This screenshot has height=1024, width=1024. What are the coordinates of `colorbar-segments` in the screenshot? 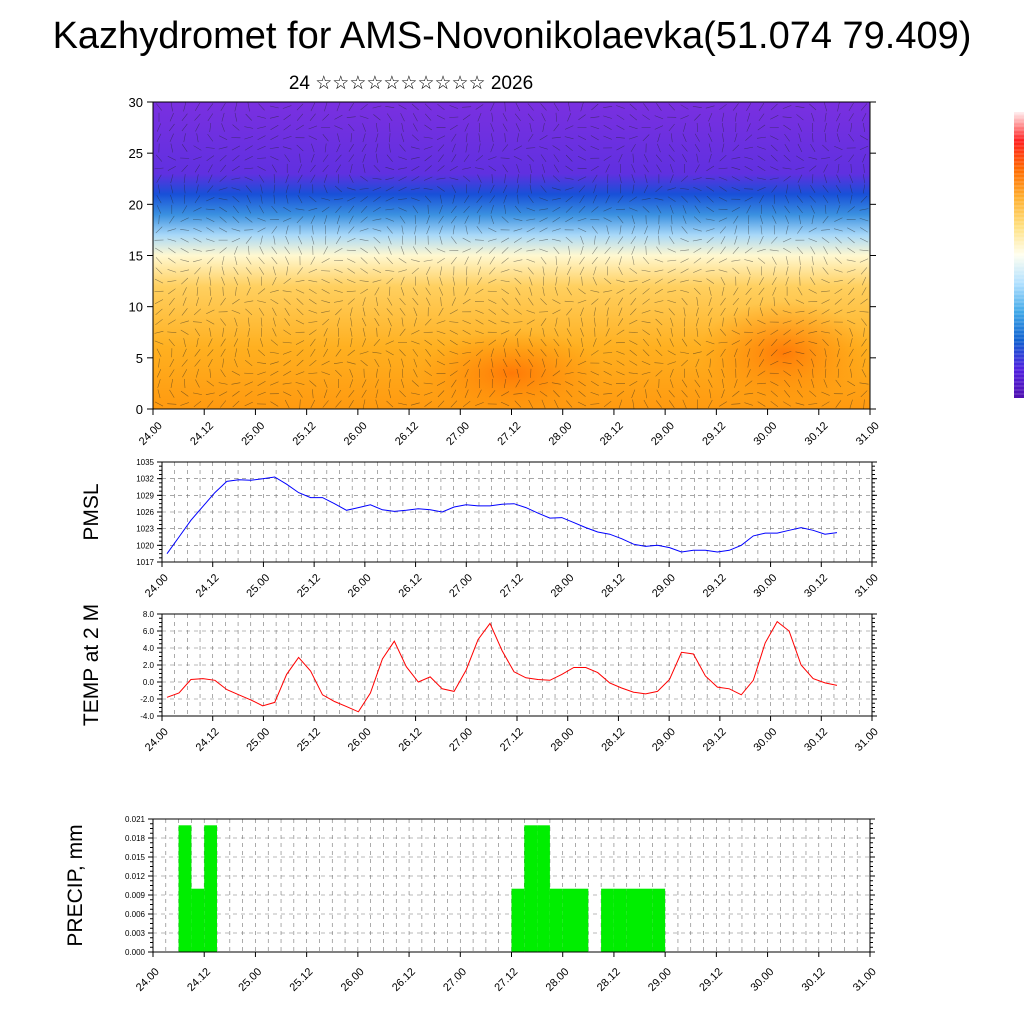 It's located at (1019, 254).